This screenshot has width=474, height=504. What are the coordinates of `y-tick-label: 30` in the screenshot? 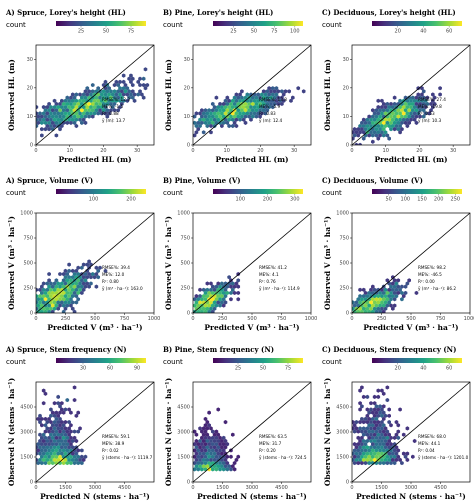 It's located at (30, 60).